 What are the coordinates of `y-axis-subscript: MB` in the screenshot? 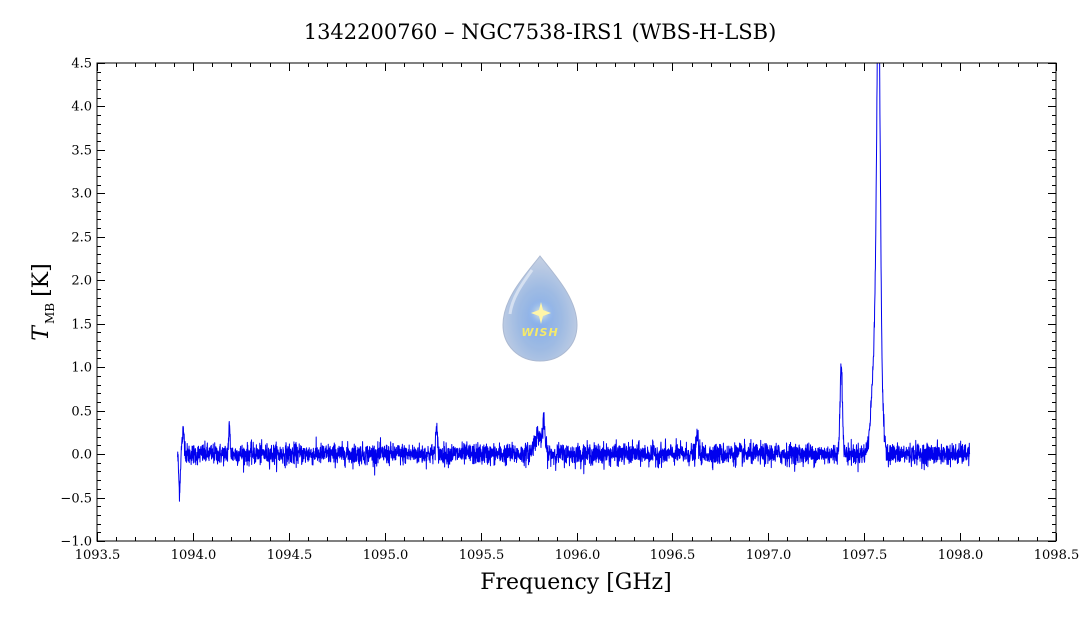 It's located at (50, 313).